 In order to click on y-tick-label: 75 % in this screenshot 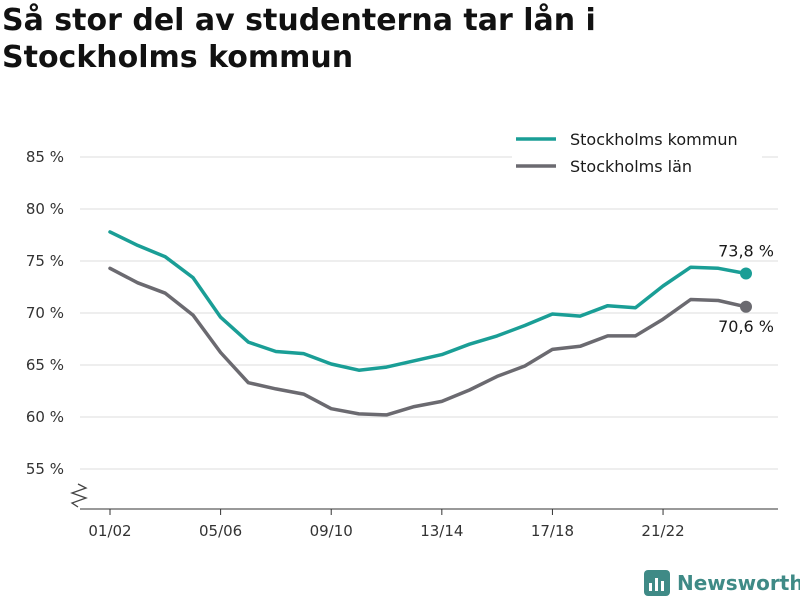, I will do `click(45, 261)`.